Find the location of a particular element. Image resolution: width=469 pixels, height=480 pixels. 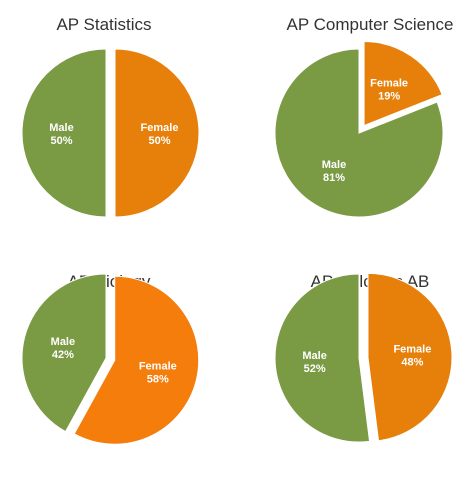

male-percent-label: 42% is located at coordinates (63, 355).